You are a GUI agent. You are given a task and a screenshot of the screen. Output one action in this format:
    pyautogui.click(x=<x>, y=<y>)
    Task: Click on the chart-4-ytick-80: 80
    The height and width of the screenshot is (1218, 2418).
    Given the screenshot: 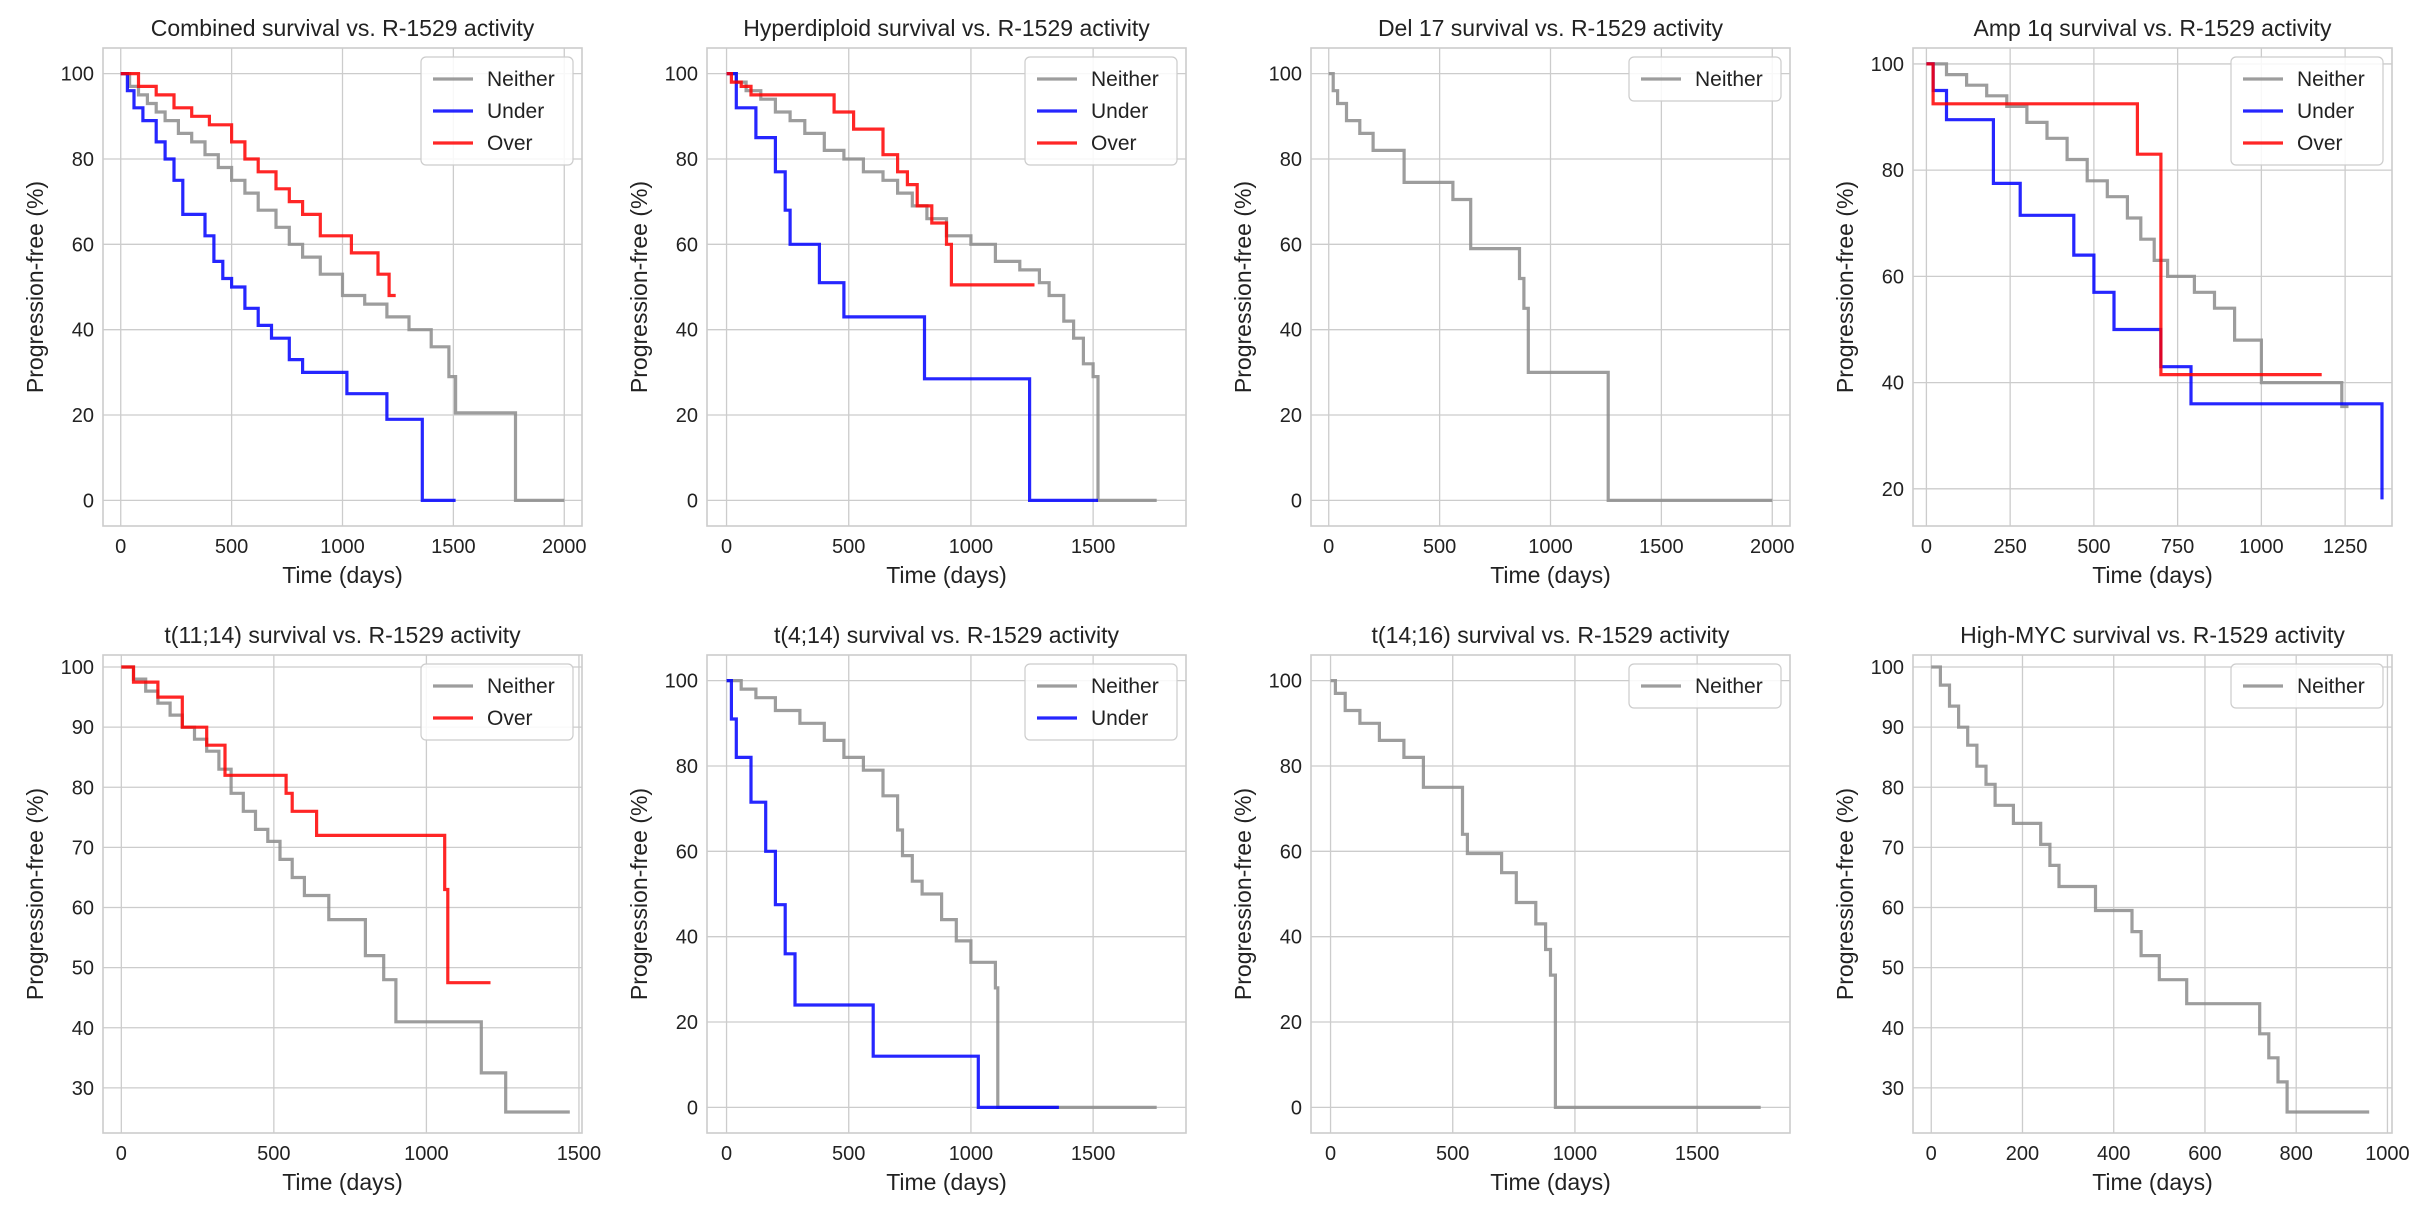 What is the action you would take?
    pyautogui.click(x=1893, y=171)
    